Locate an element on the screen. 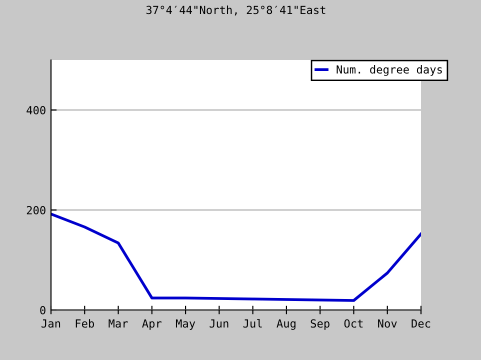 The height and width of the screenshot is (360, 481). legend-label: Num. degree days is located at coordinates (389, 70).